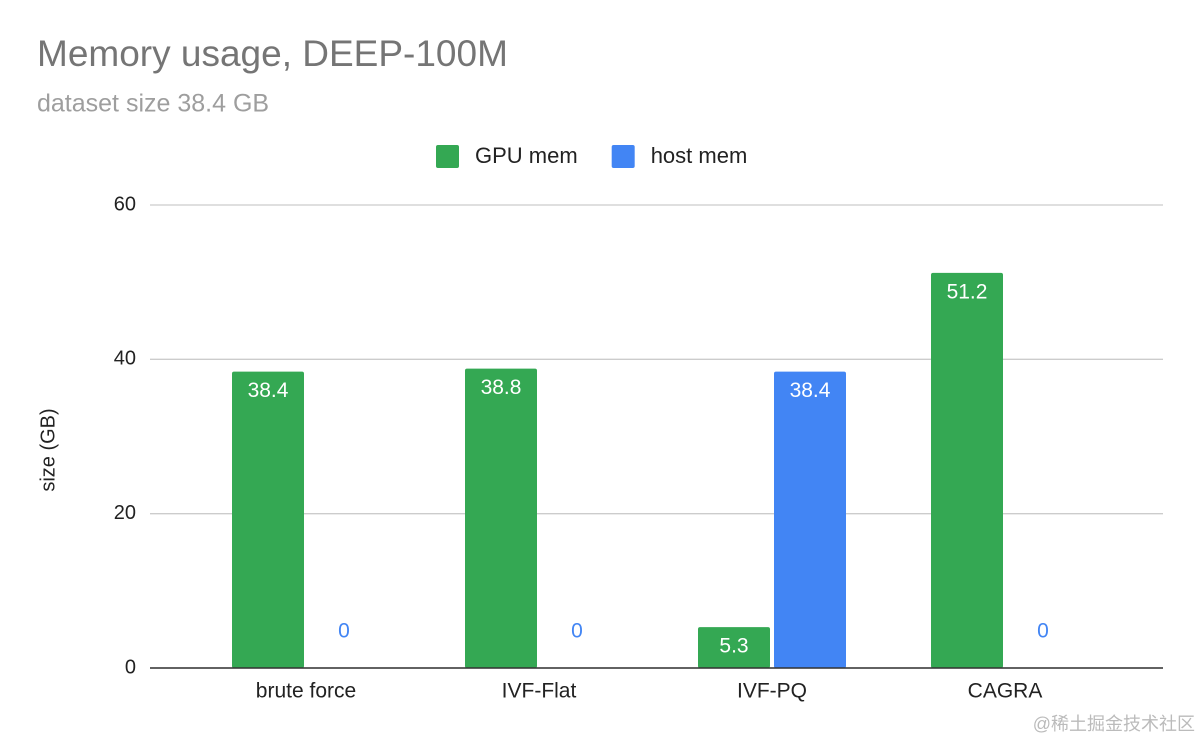 The height and width of the screenshot is (742, 1200). What do you see at coordinates (539, 691) in the screenshot?
I see `x-tick-label: IVF-Flat` at bounding box center [539, 691].